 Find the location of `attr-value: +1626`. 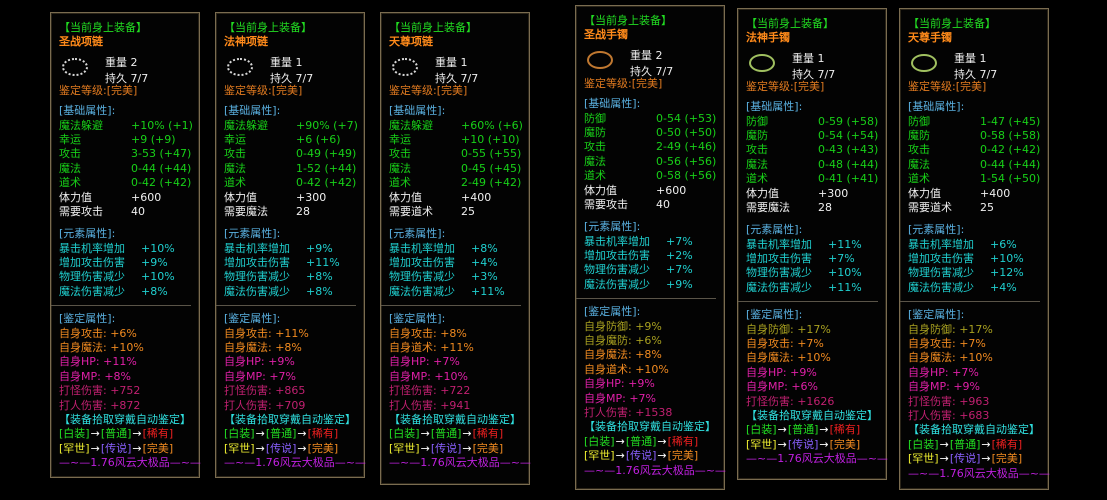

attr-value: +1626 is located at coordinates (816, 401).